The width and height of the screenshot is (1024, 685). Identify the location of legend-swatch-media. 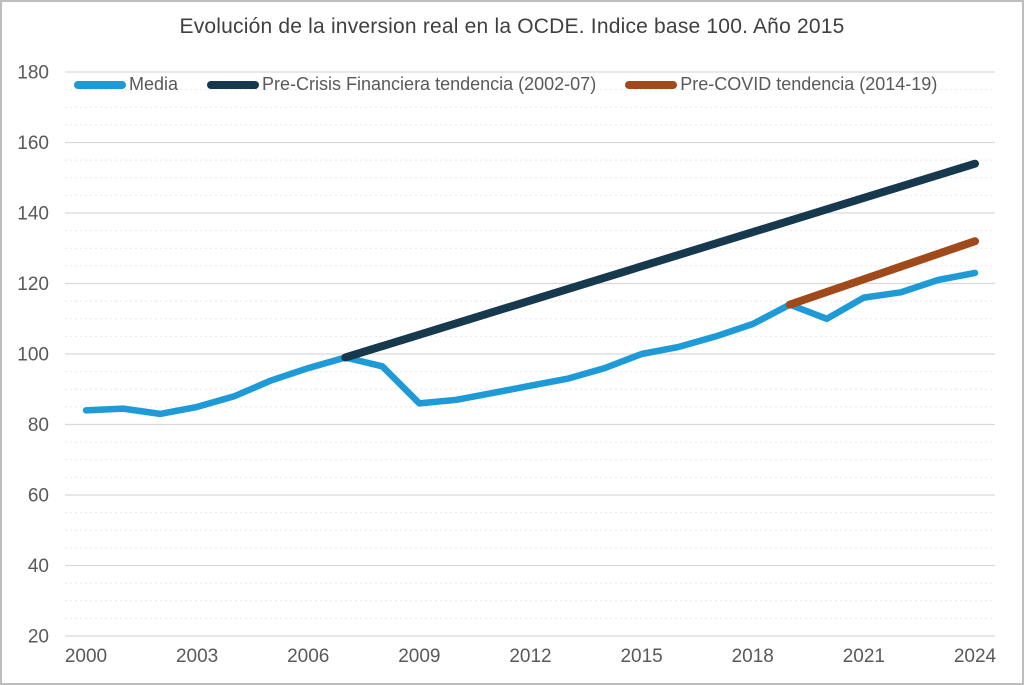
(100, 84).